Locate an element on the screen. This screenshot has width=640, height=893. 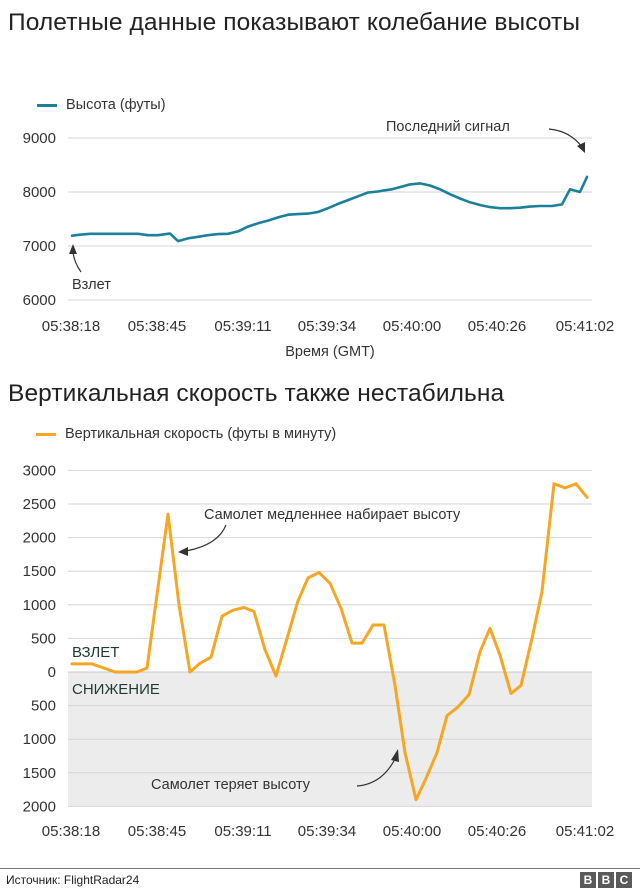
source-credit: Источник: FlightRadar24 is located at coordinates (73, 880).